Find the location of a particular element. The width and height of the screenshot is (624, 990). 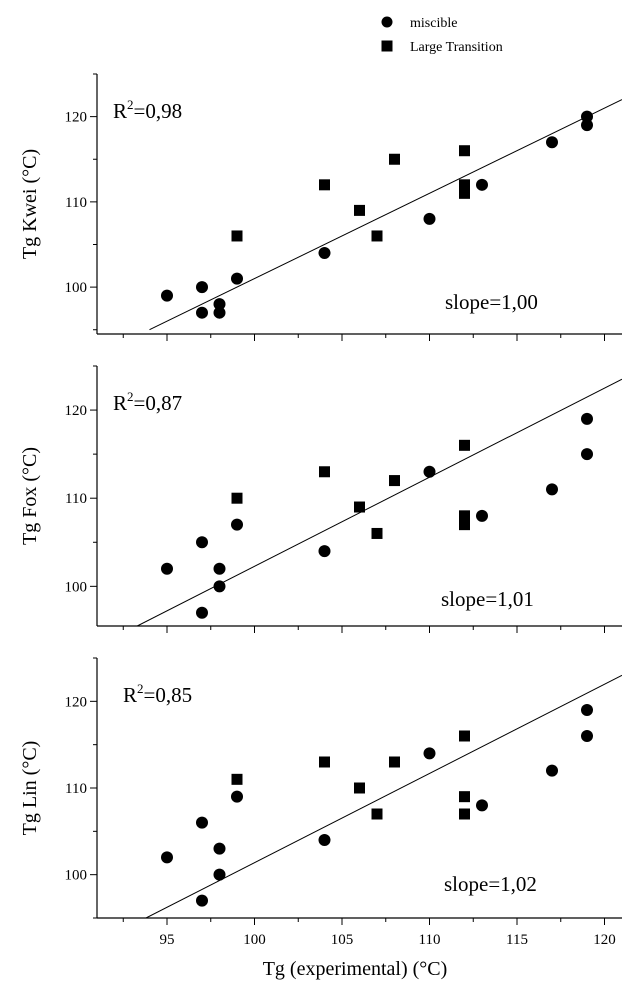

slope-label: slope=1,01 is located at coordinates (487, 599).